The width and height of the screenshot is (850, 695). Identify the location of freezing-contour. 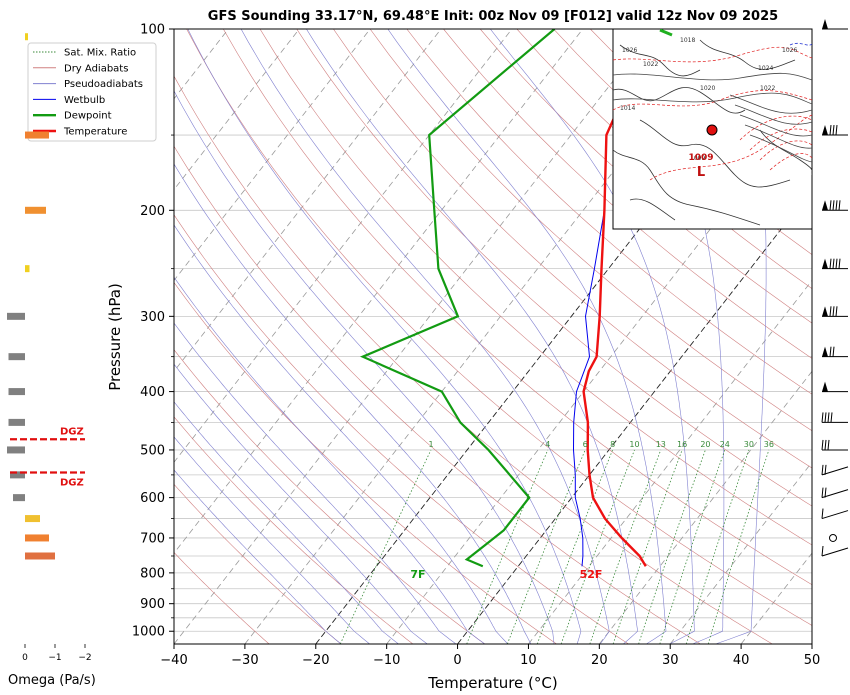
(800, 44).